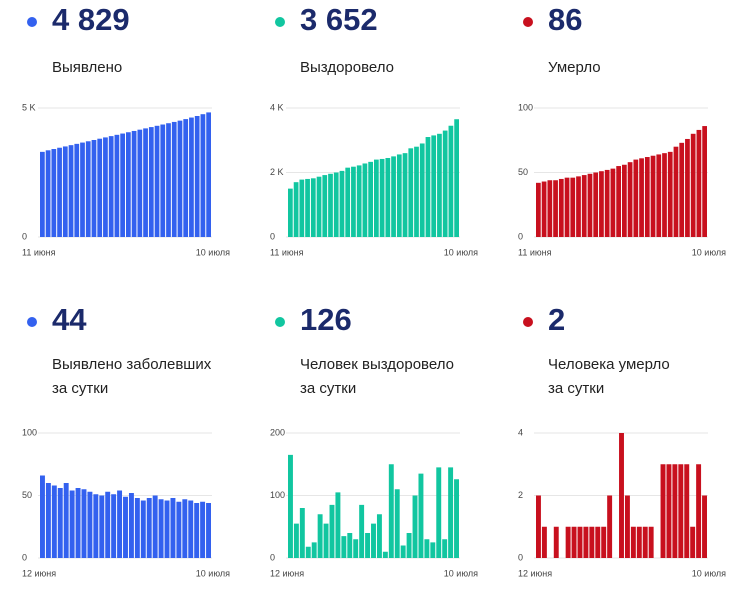 The width and height of the screenshot is (749, 596). I want to click on label: Человек выздоровело, so click(377, 364).